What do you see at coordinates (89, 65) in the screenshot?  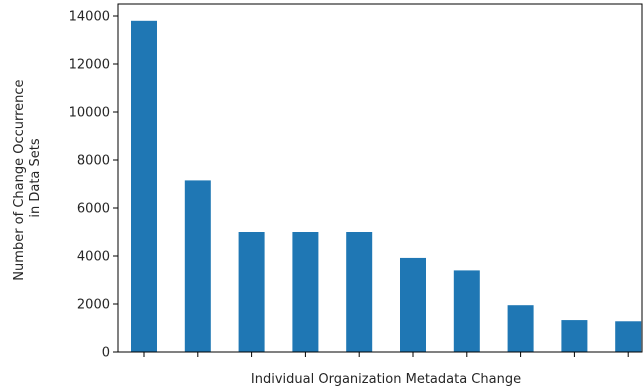 I see `y-tick-label-12000: 12000` at bounding box center [89, 65].